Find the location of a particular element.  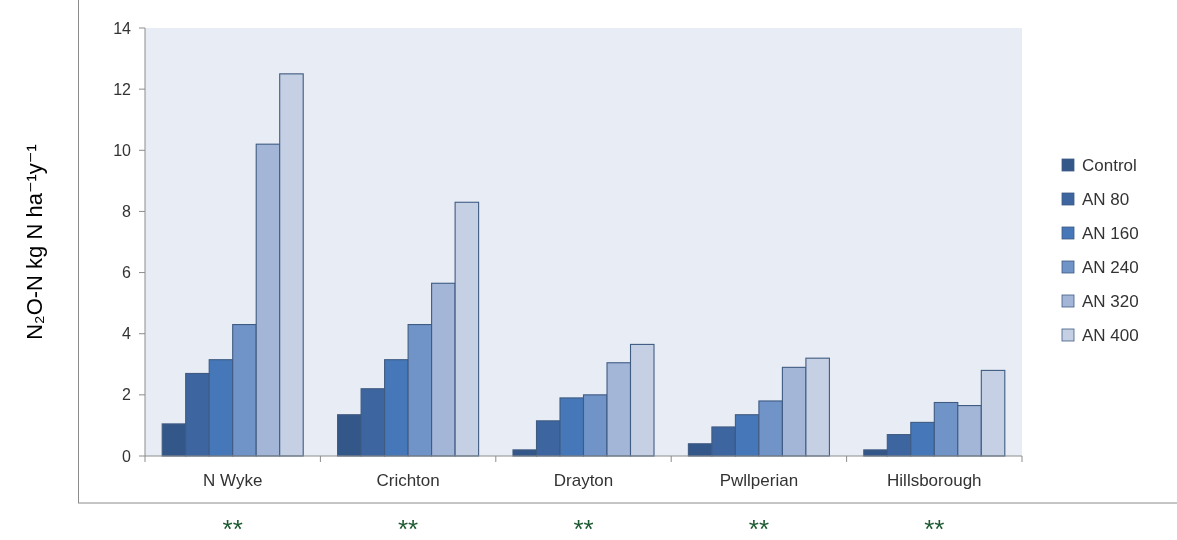

x-tick-label: Hillsborough is located at coordinates (934, 480).